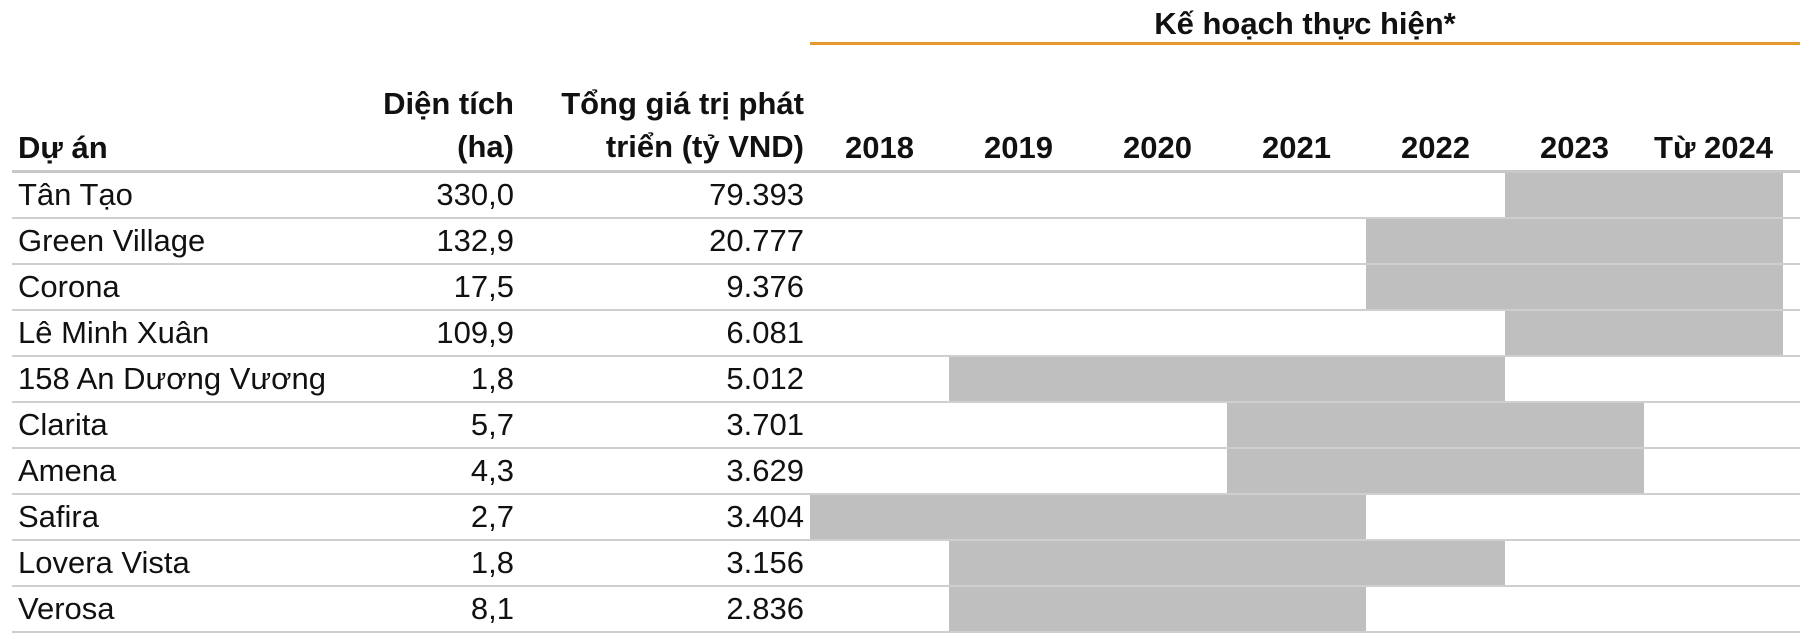 This screenshot has height=638, width=1802. What do you see at coordinates (114, 332) in the screenshot?
I see `project-name-cell: Lê Minh Xuân` at bounding box center [114, 332].